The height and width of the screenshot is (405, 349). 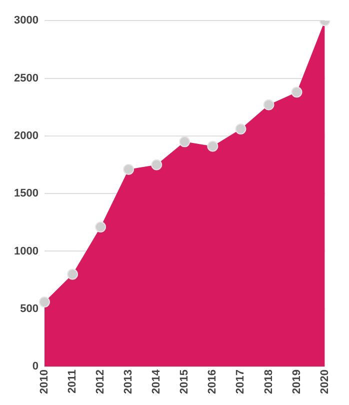 What do you see at coordinates (268, 382) in the screenshot?
I see `x-tick-label: 2018` at bounding box center [268, 382].